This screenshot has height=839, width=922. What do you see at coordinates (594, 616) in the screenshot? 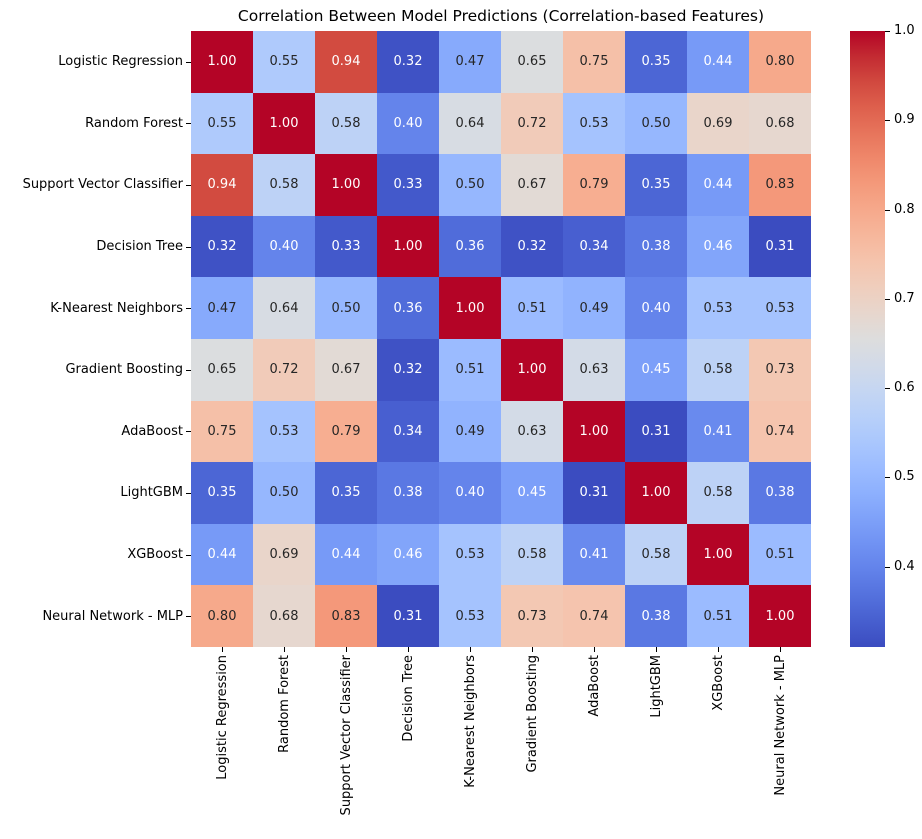
I see `heatmap-cell: 0.74` at bounding box center [594, 616].